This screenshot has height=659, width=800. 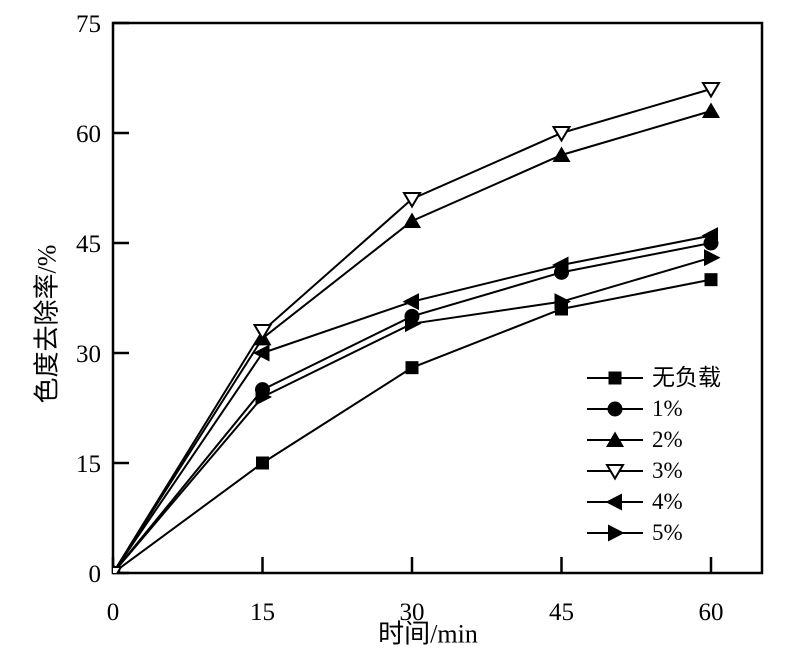 I want to click on legend-key-triangle-left-filled, so click(x=615, y=501).